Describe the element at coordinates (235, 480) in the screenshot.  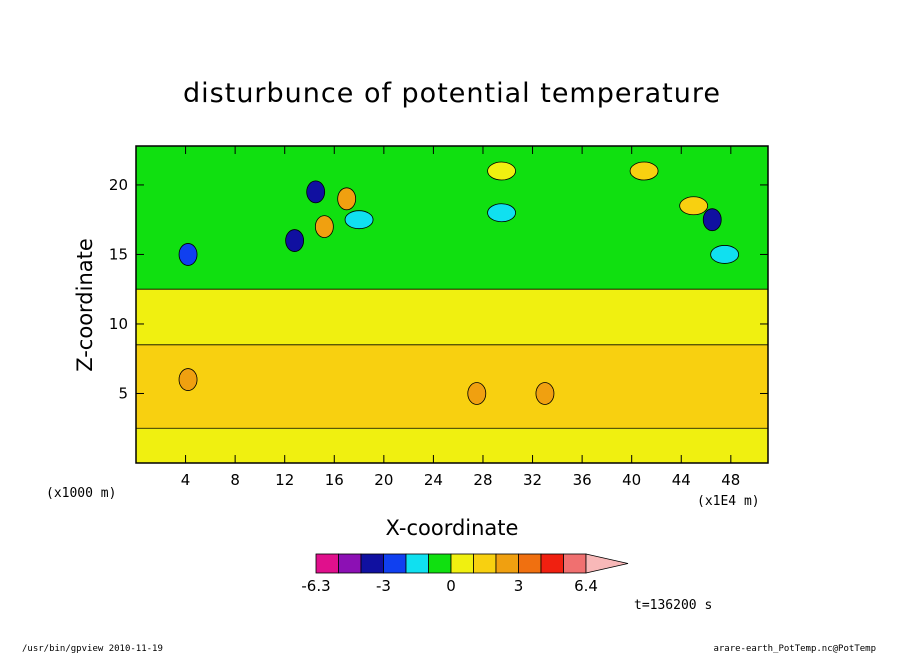
I see `x-tick-label-1: 8` at that location.